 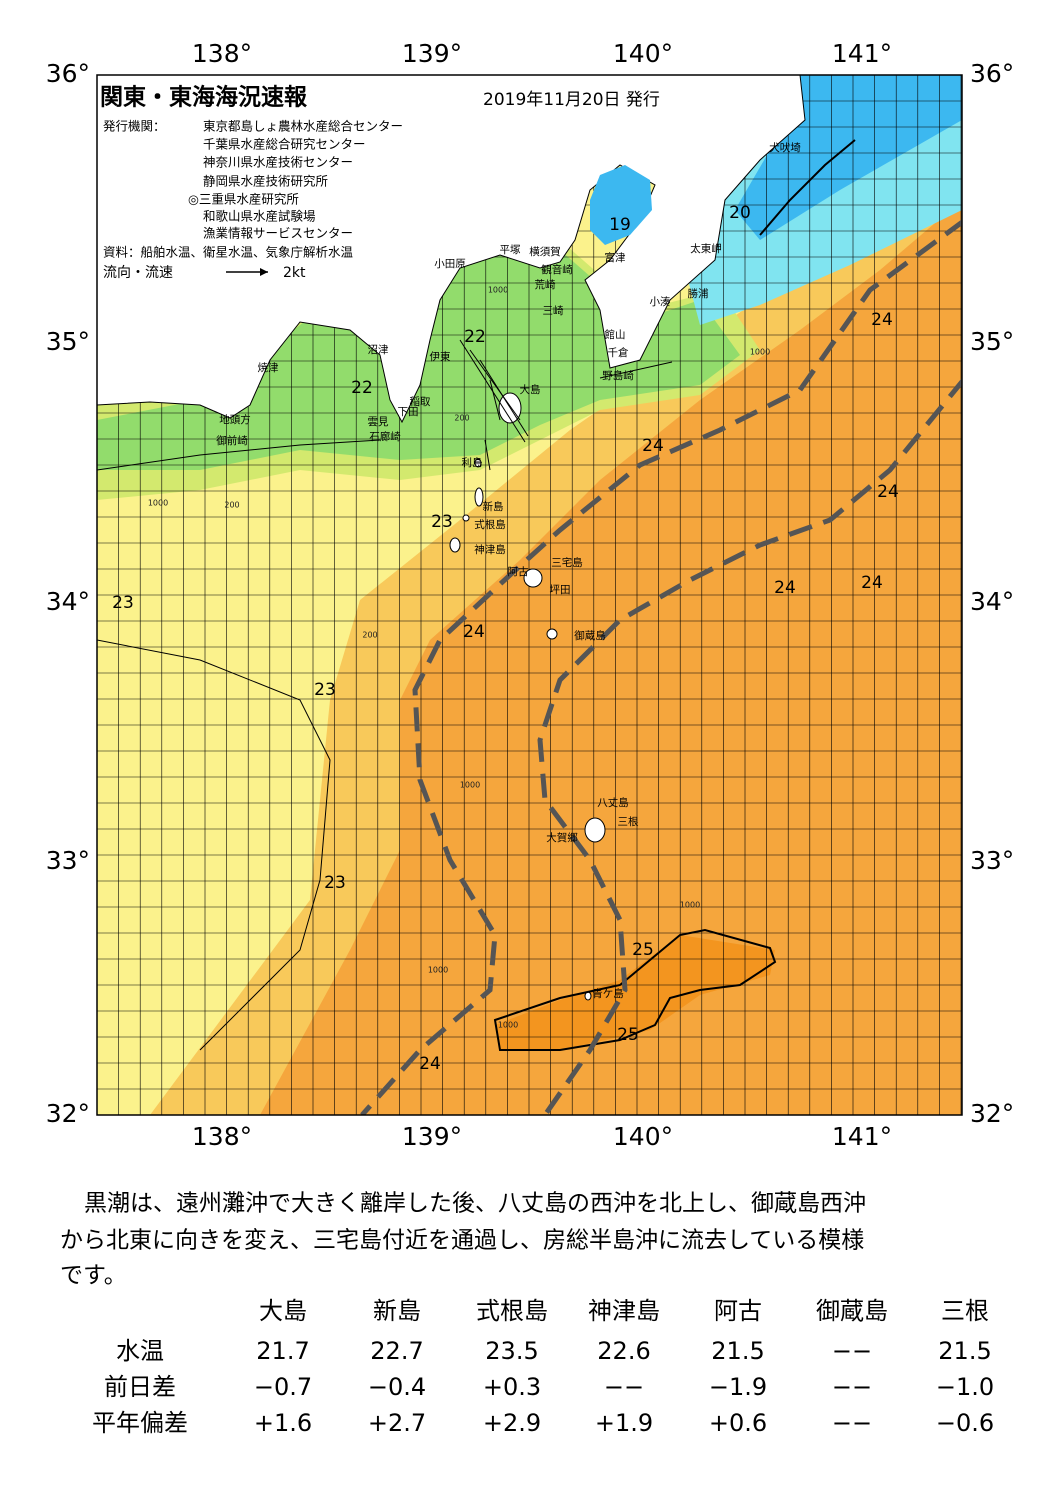 I want to click on place-label: 青ケ島, so click(x=608, y=993).